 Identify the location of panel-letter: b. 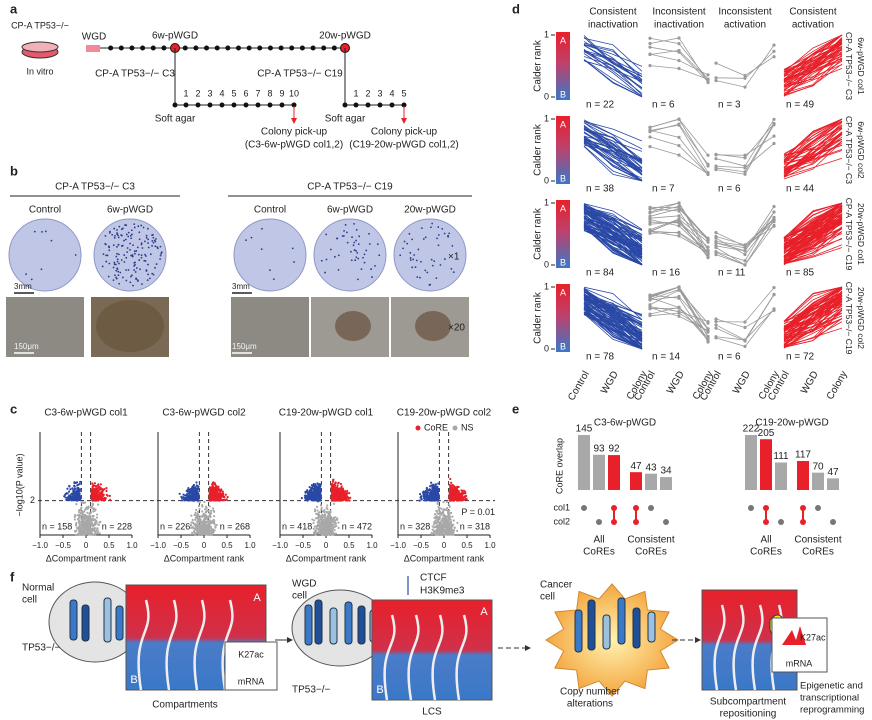
(14, 170).